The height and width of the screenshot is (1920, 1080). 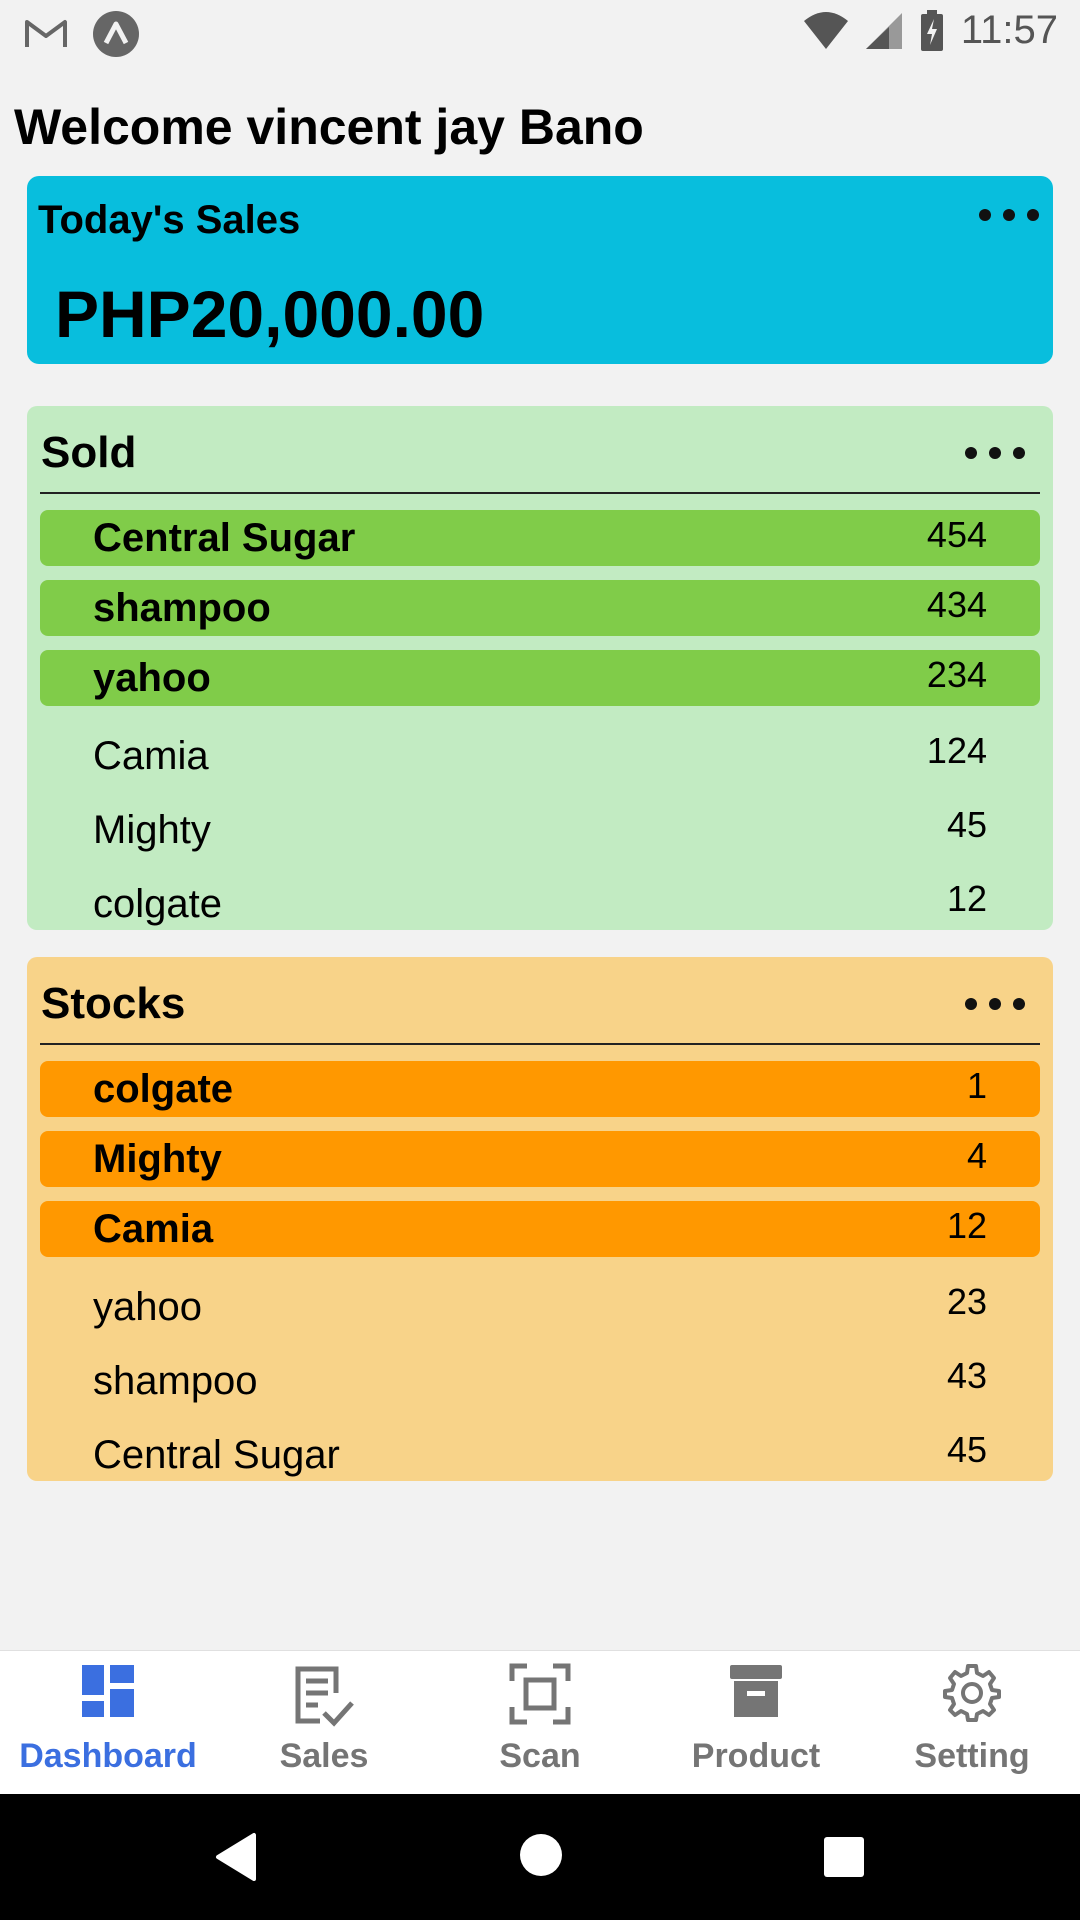 I want to click on sold-row-mighty: Mighty 45, so click(x=540, y=824).